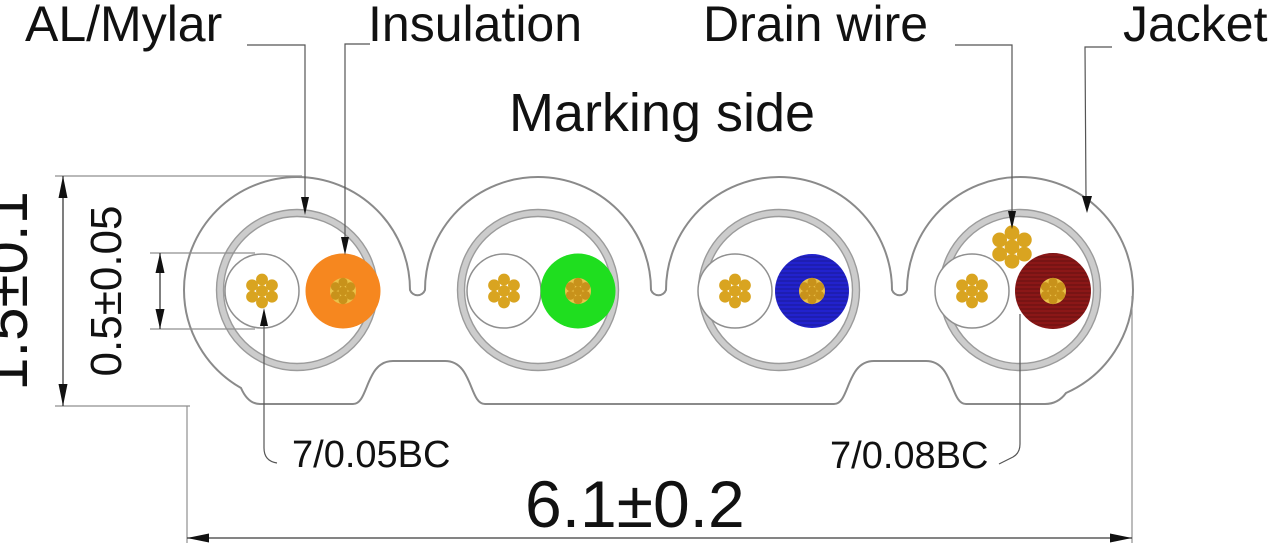  I want to click on arrowhead-al-mylar, so click(305, 206).